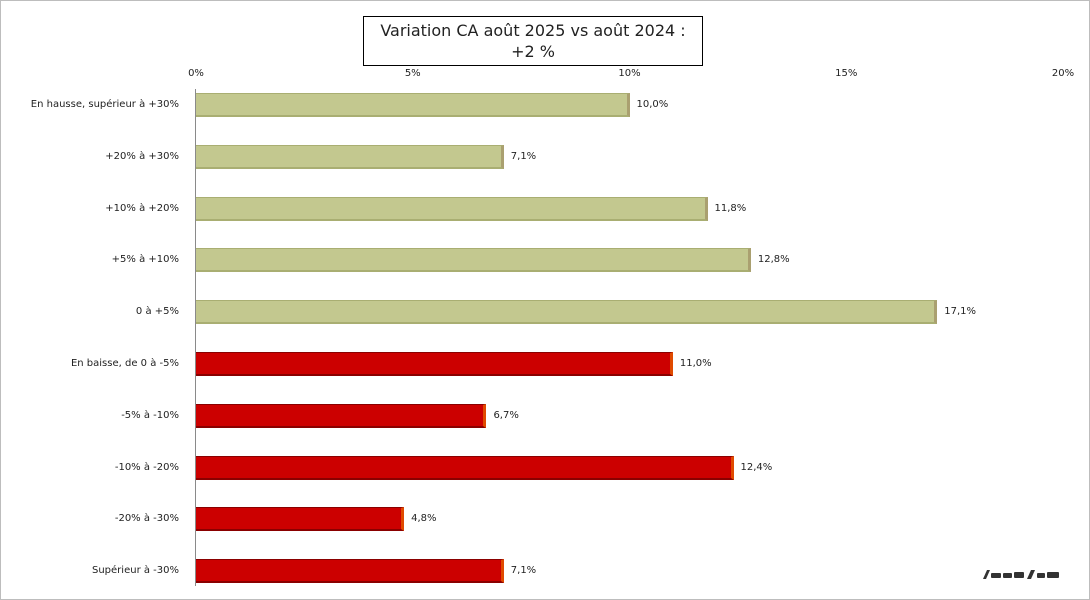  Describe the element at coordinates (142, 208) in the screenshot. I see `category-label: +10% à +20%` at that location.